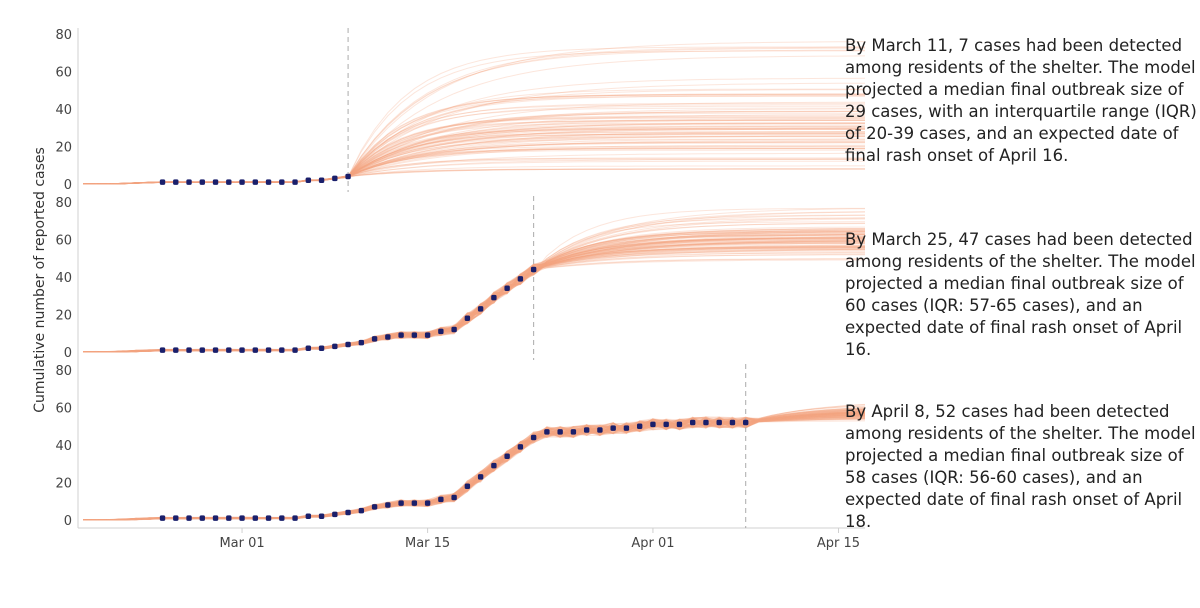 The width and height of the screenshot is (1200, 608). What do you see at coordinates (241, 543) in the screenshot?
I see `x-tick-label: Mar 01` at bounding box center [241, 543].